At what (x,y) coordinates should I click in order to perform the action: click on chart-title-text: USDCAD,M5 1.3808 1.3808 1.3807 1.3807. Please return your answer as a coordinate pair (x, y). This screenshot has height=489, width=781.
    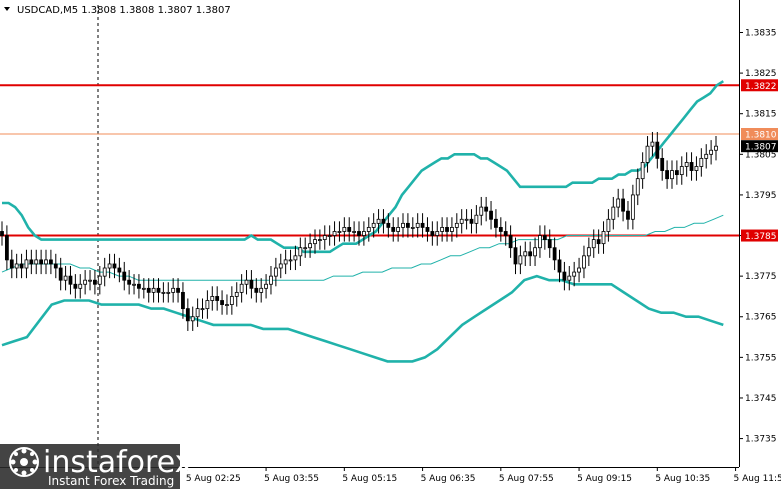
    Looking at the image, I should click on (124, 10).